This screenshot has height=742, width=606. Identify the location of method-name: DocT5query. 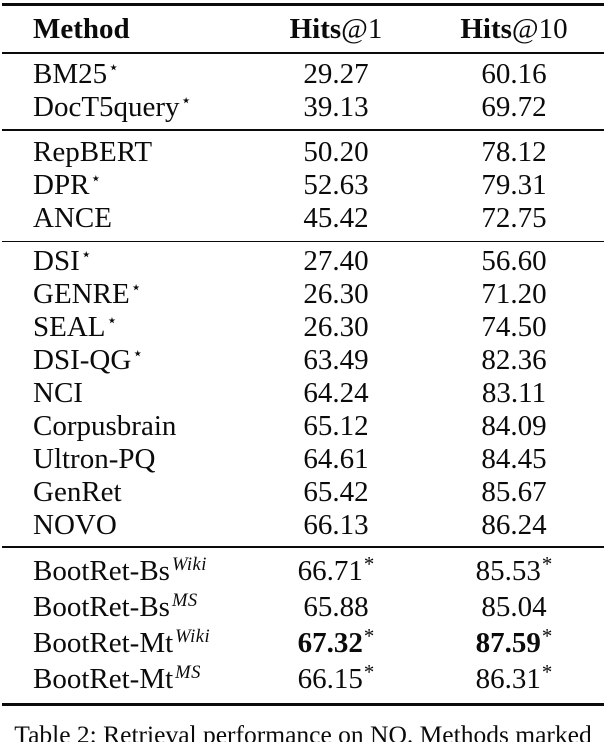
(106, 107).